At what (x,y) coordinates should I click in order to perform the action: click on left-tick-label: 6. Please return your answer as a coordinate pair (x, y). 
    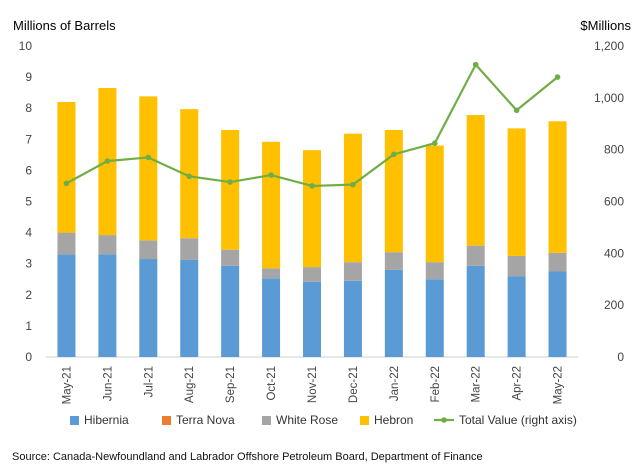
    Looking at the image, I should click on (28, 170).